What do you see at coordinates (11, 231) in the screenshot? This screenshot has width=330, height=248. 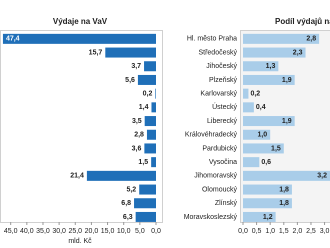 I see `x-tick-label: 45,0` at bounding box center [11, 231].